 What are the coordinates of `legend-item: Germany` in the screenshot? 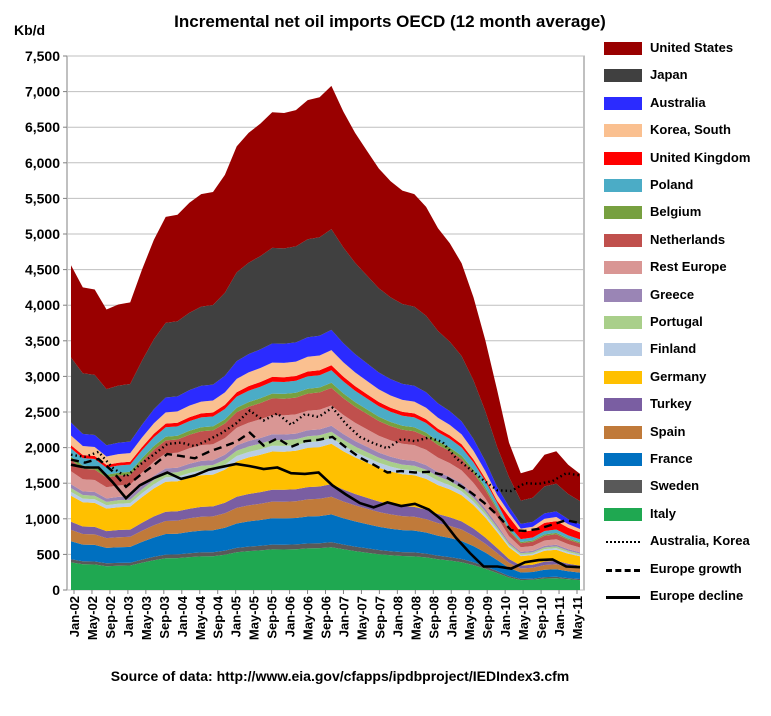 It's located at (686, 377).